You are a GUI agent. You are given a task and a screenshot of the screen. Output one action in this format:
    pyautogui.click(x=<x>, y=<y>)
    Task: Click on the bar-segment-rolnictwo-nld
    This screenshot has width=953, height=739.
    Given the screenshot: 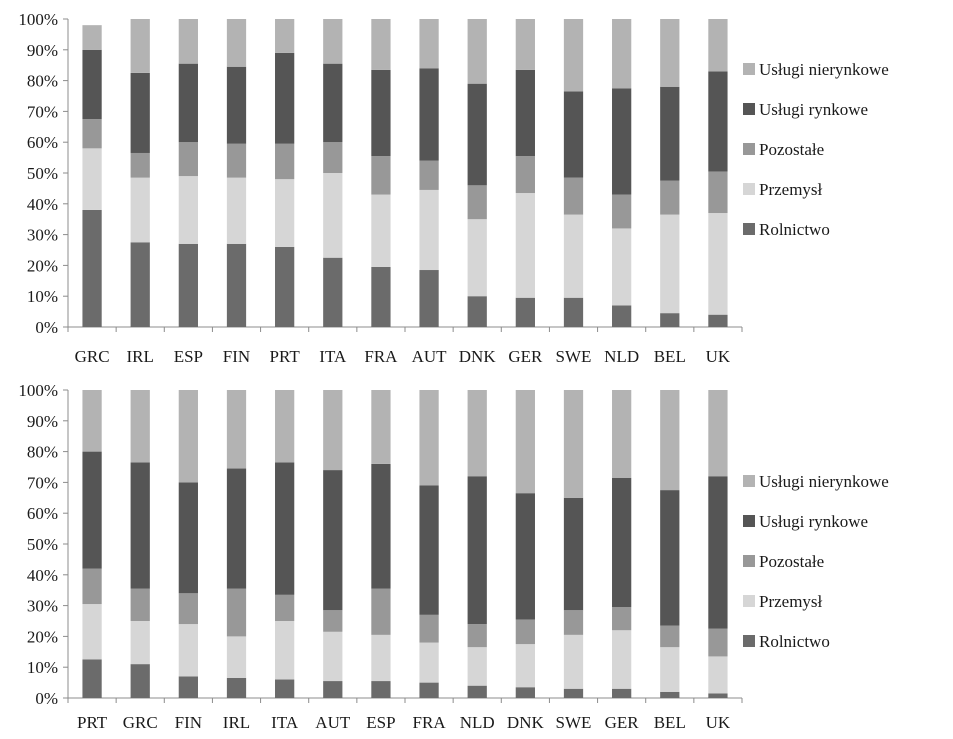 What is the action you would take?
    pyautogui.click(x=477, y=691)
    